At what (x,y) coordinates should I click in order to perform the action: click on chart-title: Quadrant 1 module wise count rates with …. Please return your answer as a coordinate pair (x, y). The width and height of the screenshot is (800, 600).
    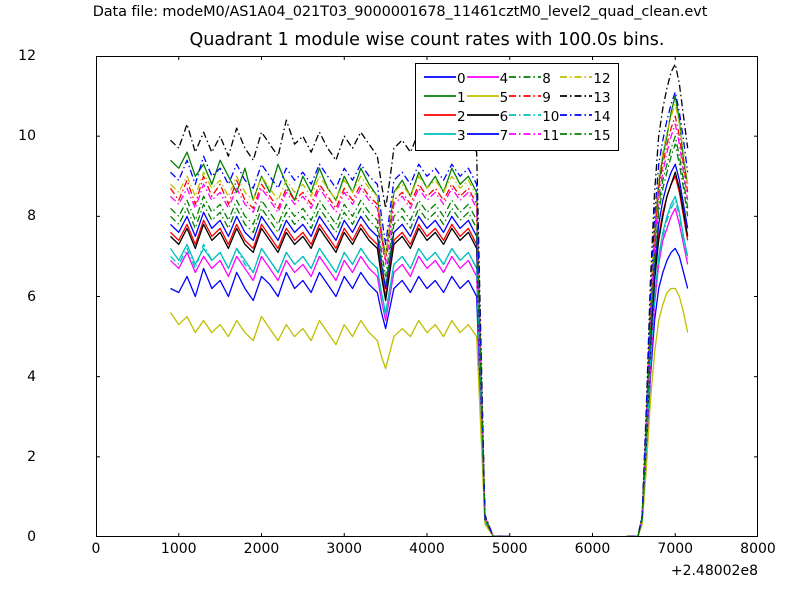
    Looking at the image, I should click on (427, 40).